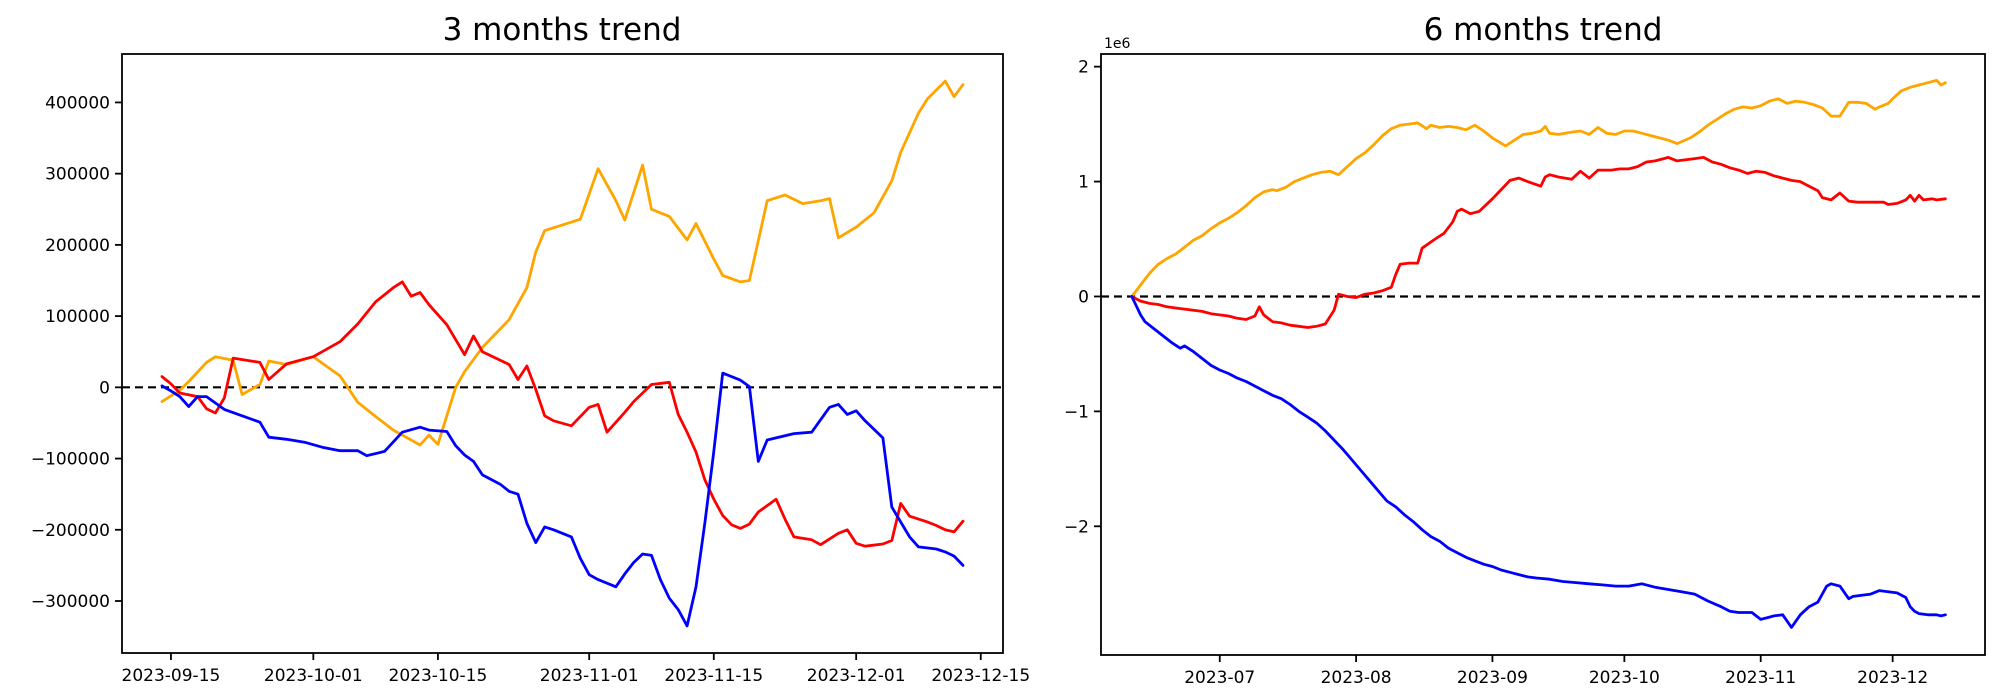  I want to click on y-tick-label: 2, so click(1083, 68).